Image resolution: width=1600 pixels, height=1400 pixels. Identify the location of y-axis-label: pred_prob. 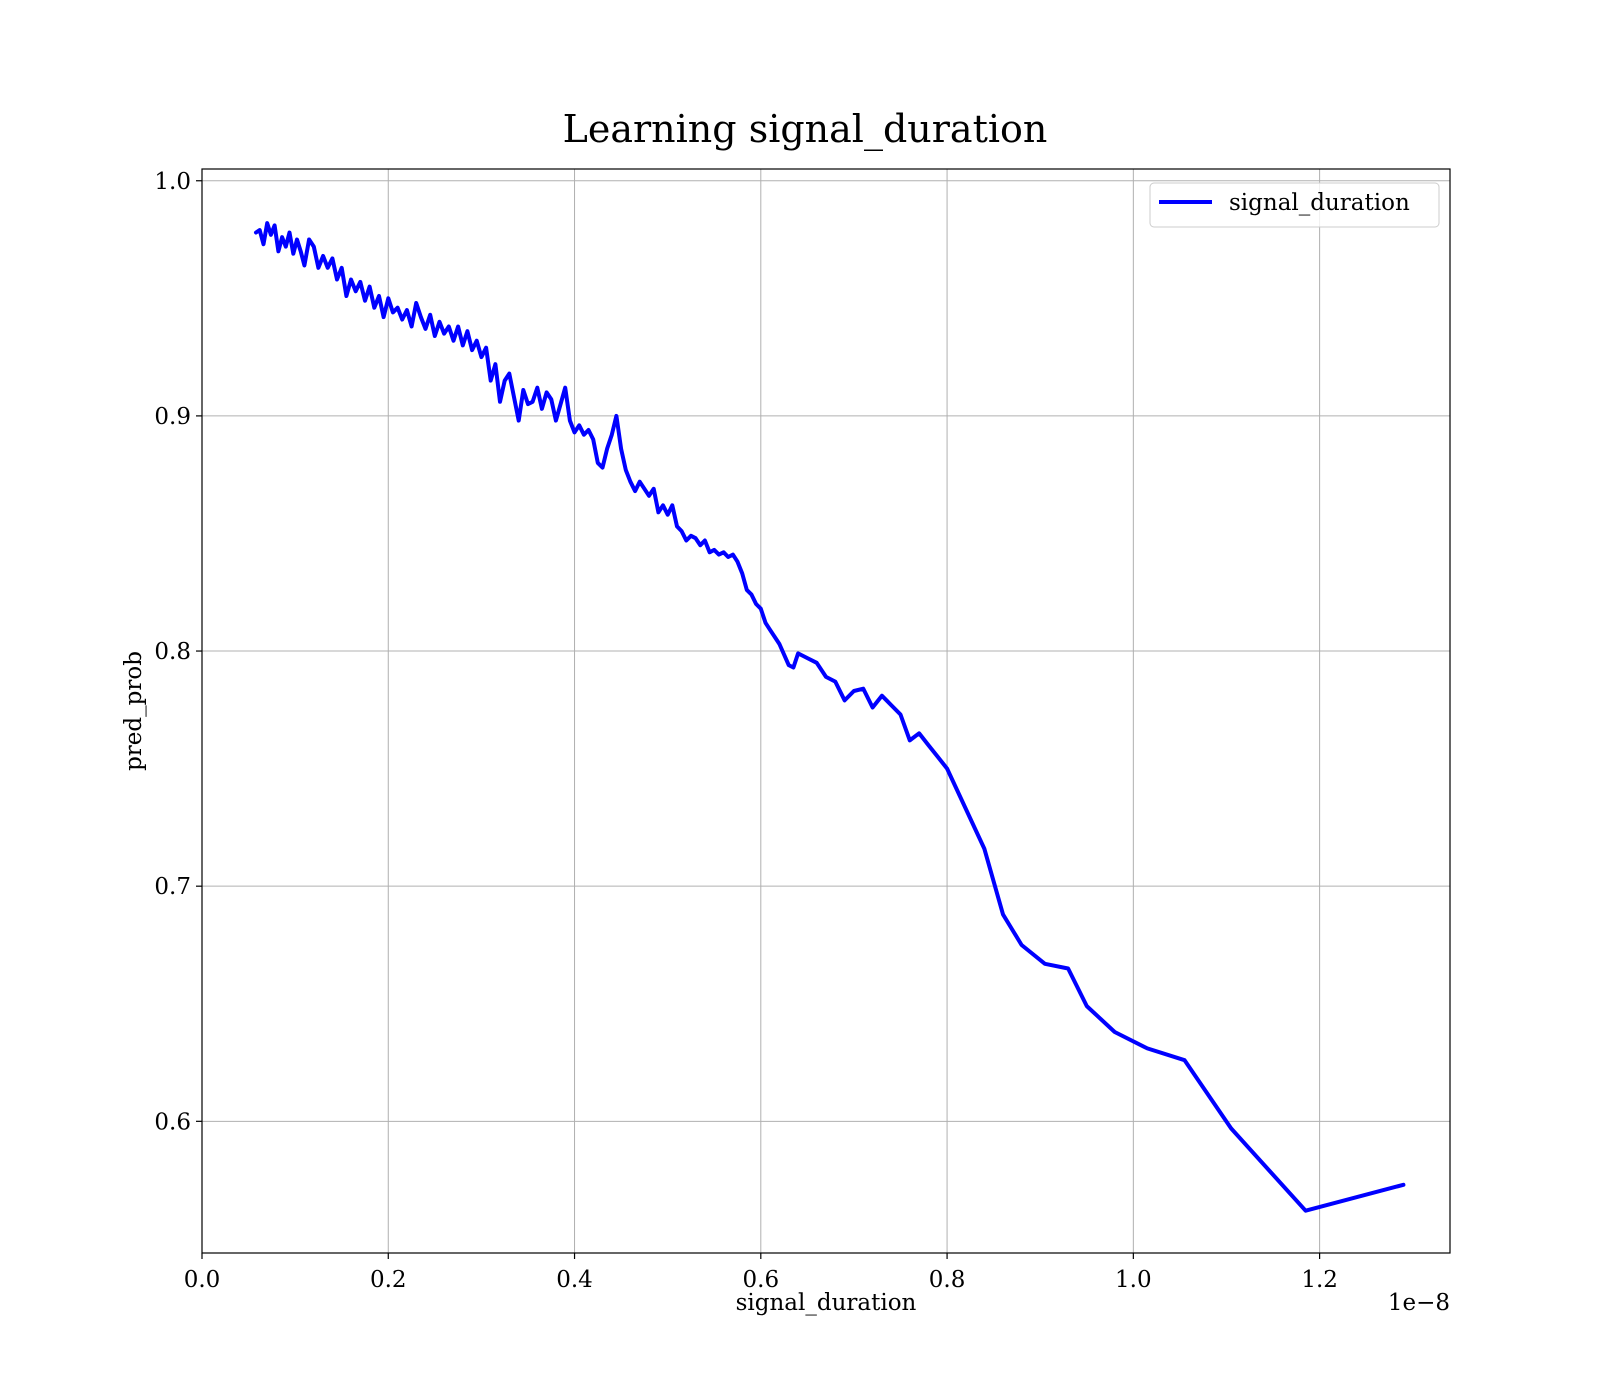
(134, 711).